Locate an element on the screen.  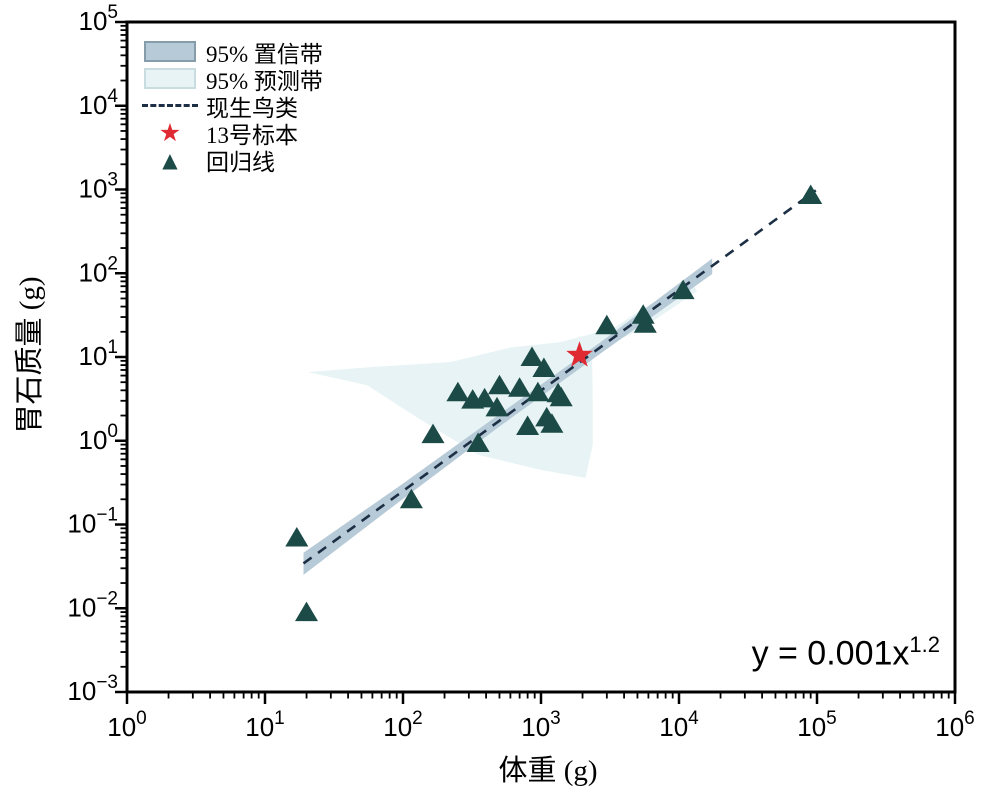
dashed-line-icon is located at coordinates (170, 105).